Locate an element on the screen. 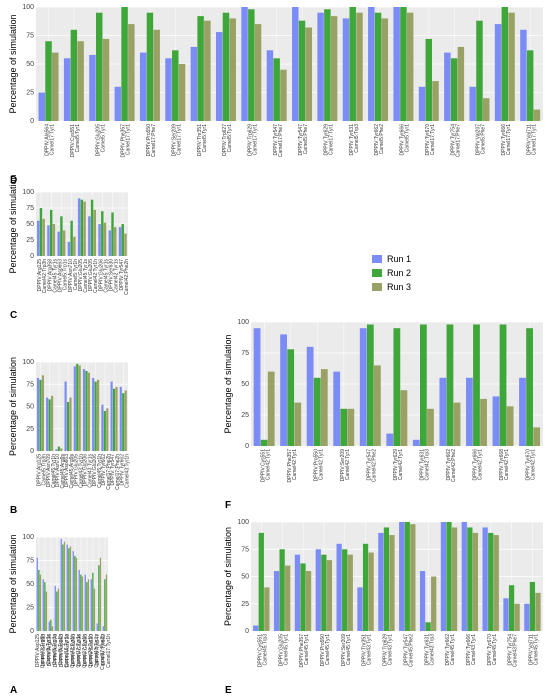  category-label: DPPIV:Glu206Camel20:Tyr1h is located at coordinates (88, 651).